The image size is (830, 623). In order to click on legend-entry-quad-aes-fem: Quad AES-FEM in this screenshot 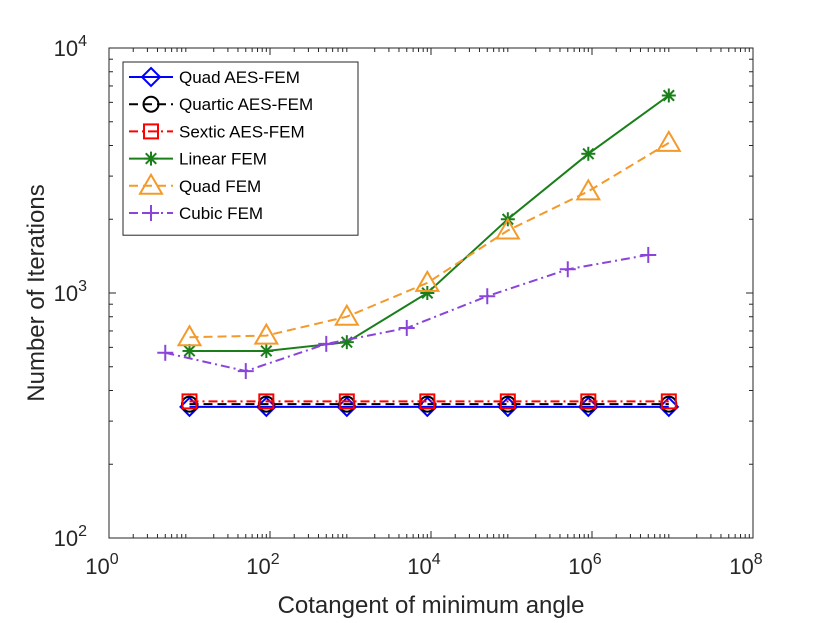, I will do `click(214, 77)`.